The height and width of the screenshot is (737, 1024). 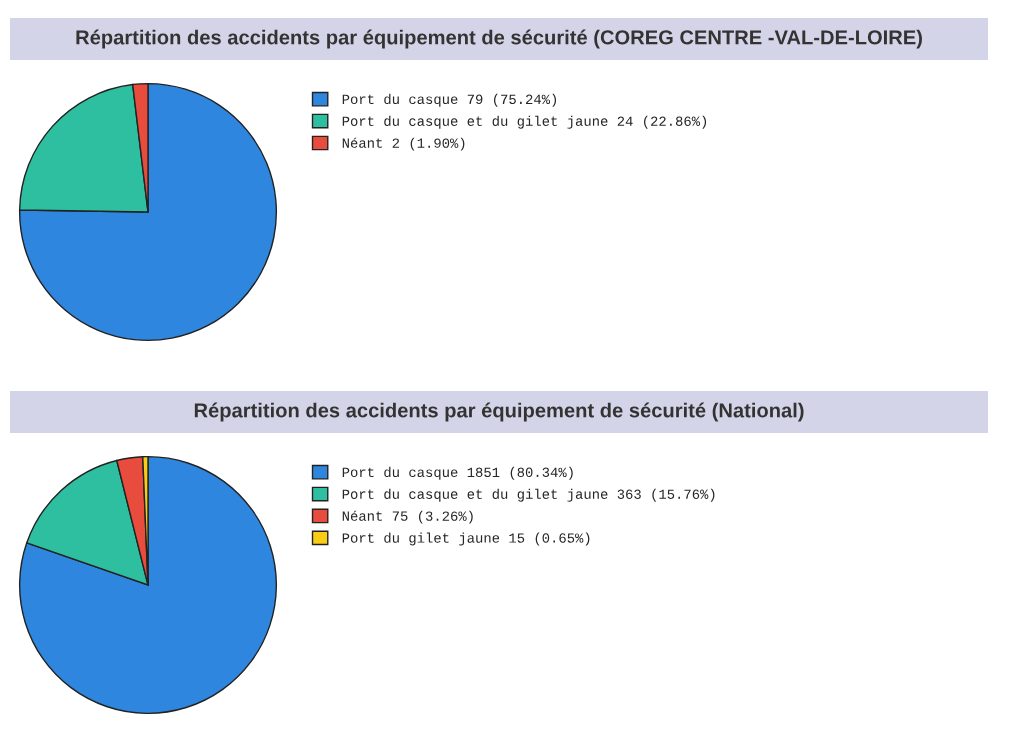 I want to click on chart-title: Répartition des accidents par équipement de sécurité (COREG CENTRE -VAL-DE-LOIRE), so click(x=499, y=39).